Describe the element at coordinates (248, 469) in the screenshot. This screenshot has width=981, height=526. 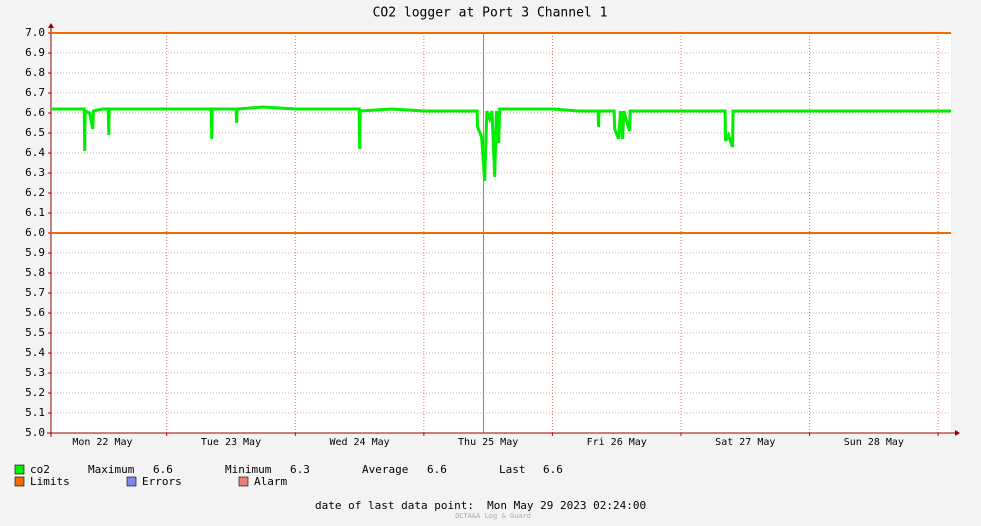
I see `stat-label: Minimum` at that location.